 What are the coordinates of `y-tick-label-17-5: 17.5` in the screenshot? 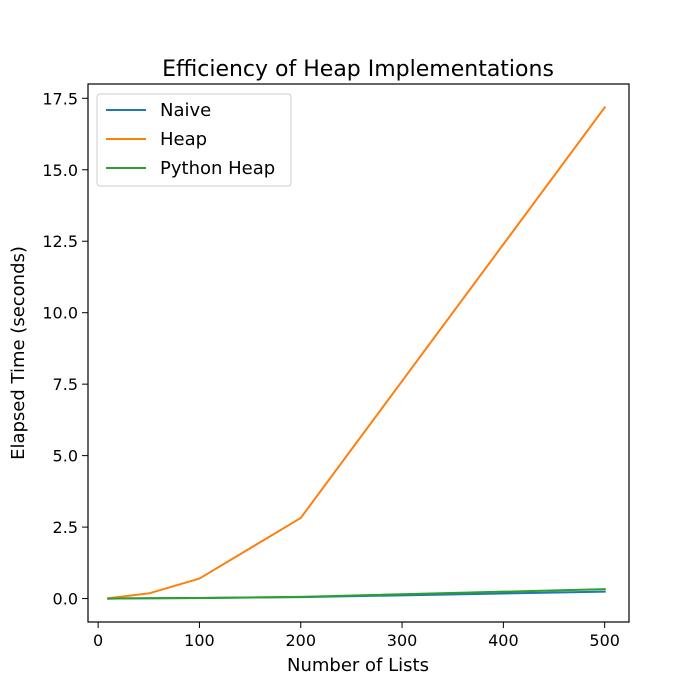 It's located at (60, 98).